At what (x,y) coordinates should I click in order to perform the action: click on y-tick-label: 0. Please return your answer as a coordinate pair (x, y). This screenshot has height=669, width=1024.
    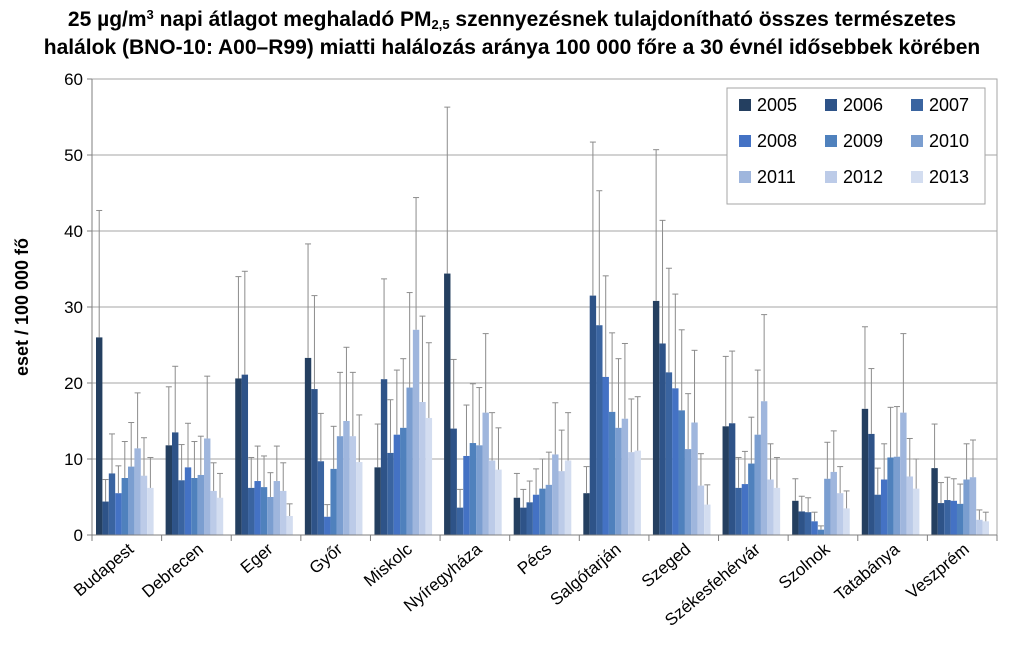
    Looking at the image, I should click on (78, 535).